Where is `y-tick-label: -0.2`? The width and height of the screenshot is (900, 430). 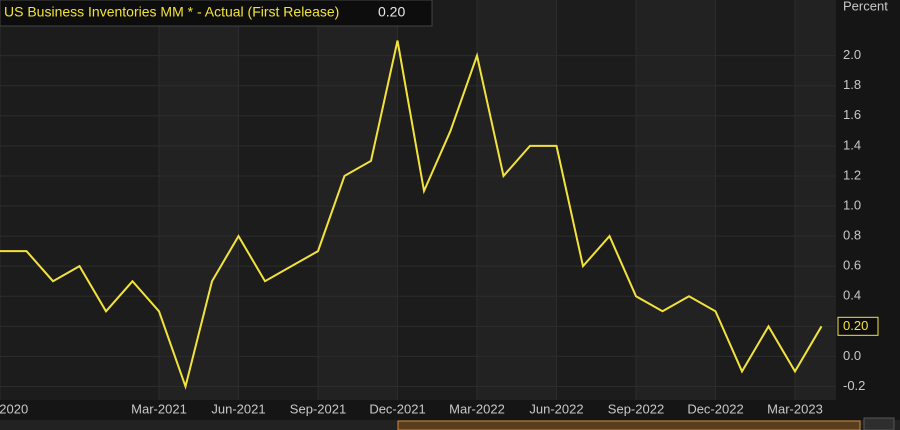 y-tick-label: -0.2 is located at coordinates (854, 385).